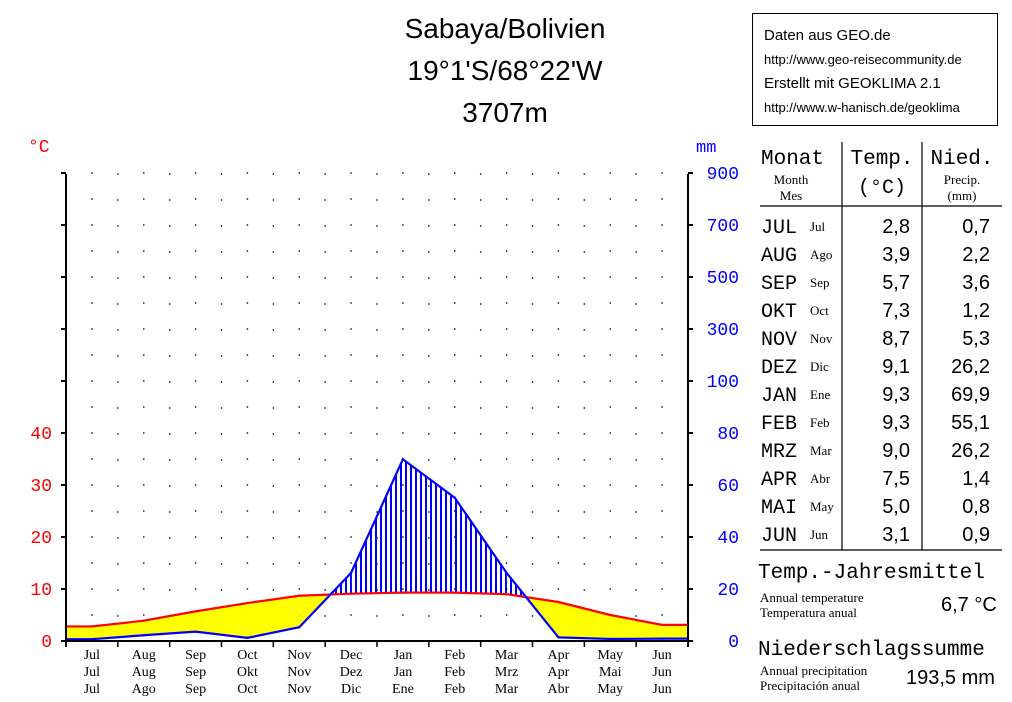 This screenshot has height=702, width=1012. Describe the element at coordinates (728, 591) in the screenshot. I see `right-tick-label: 20` at that location.